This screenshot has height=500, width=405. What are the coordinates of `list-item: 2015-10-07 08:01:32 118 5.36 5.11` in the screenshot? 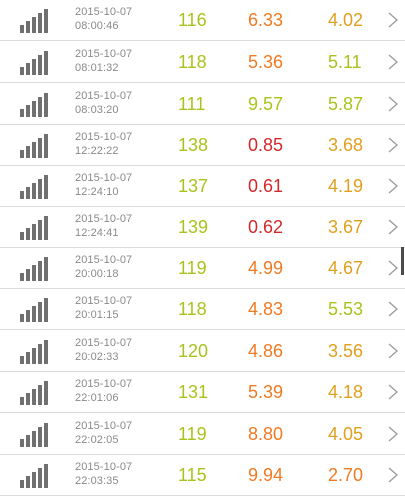 It's located at (202, 62).